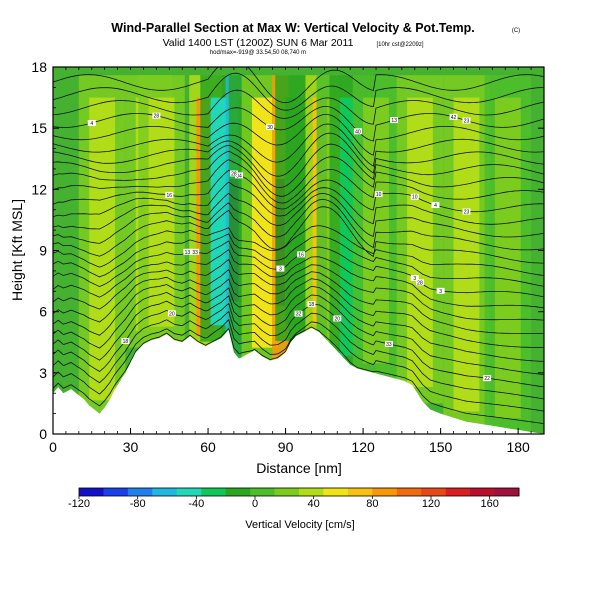 Image resolution: width=600 pixels, height=605 pixels. Describe the element at coordinates (299, 468) in the screenshot. I see `x-axis-label: Distance [nm]` at that location.